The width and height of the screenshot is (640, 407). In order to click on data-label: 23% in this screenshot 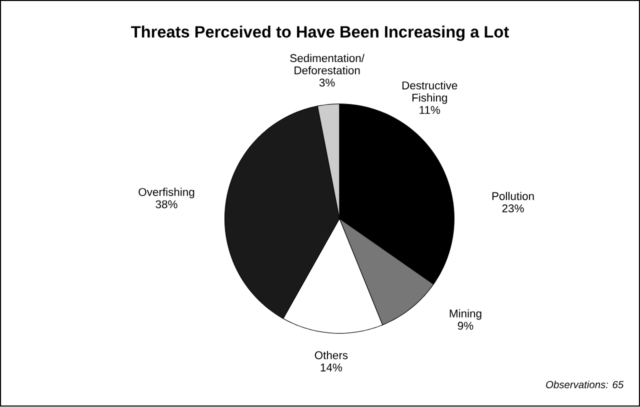, I will do `click(513, 208)`.